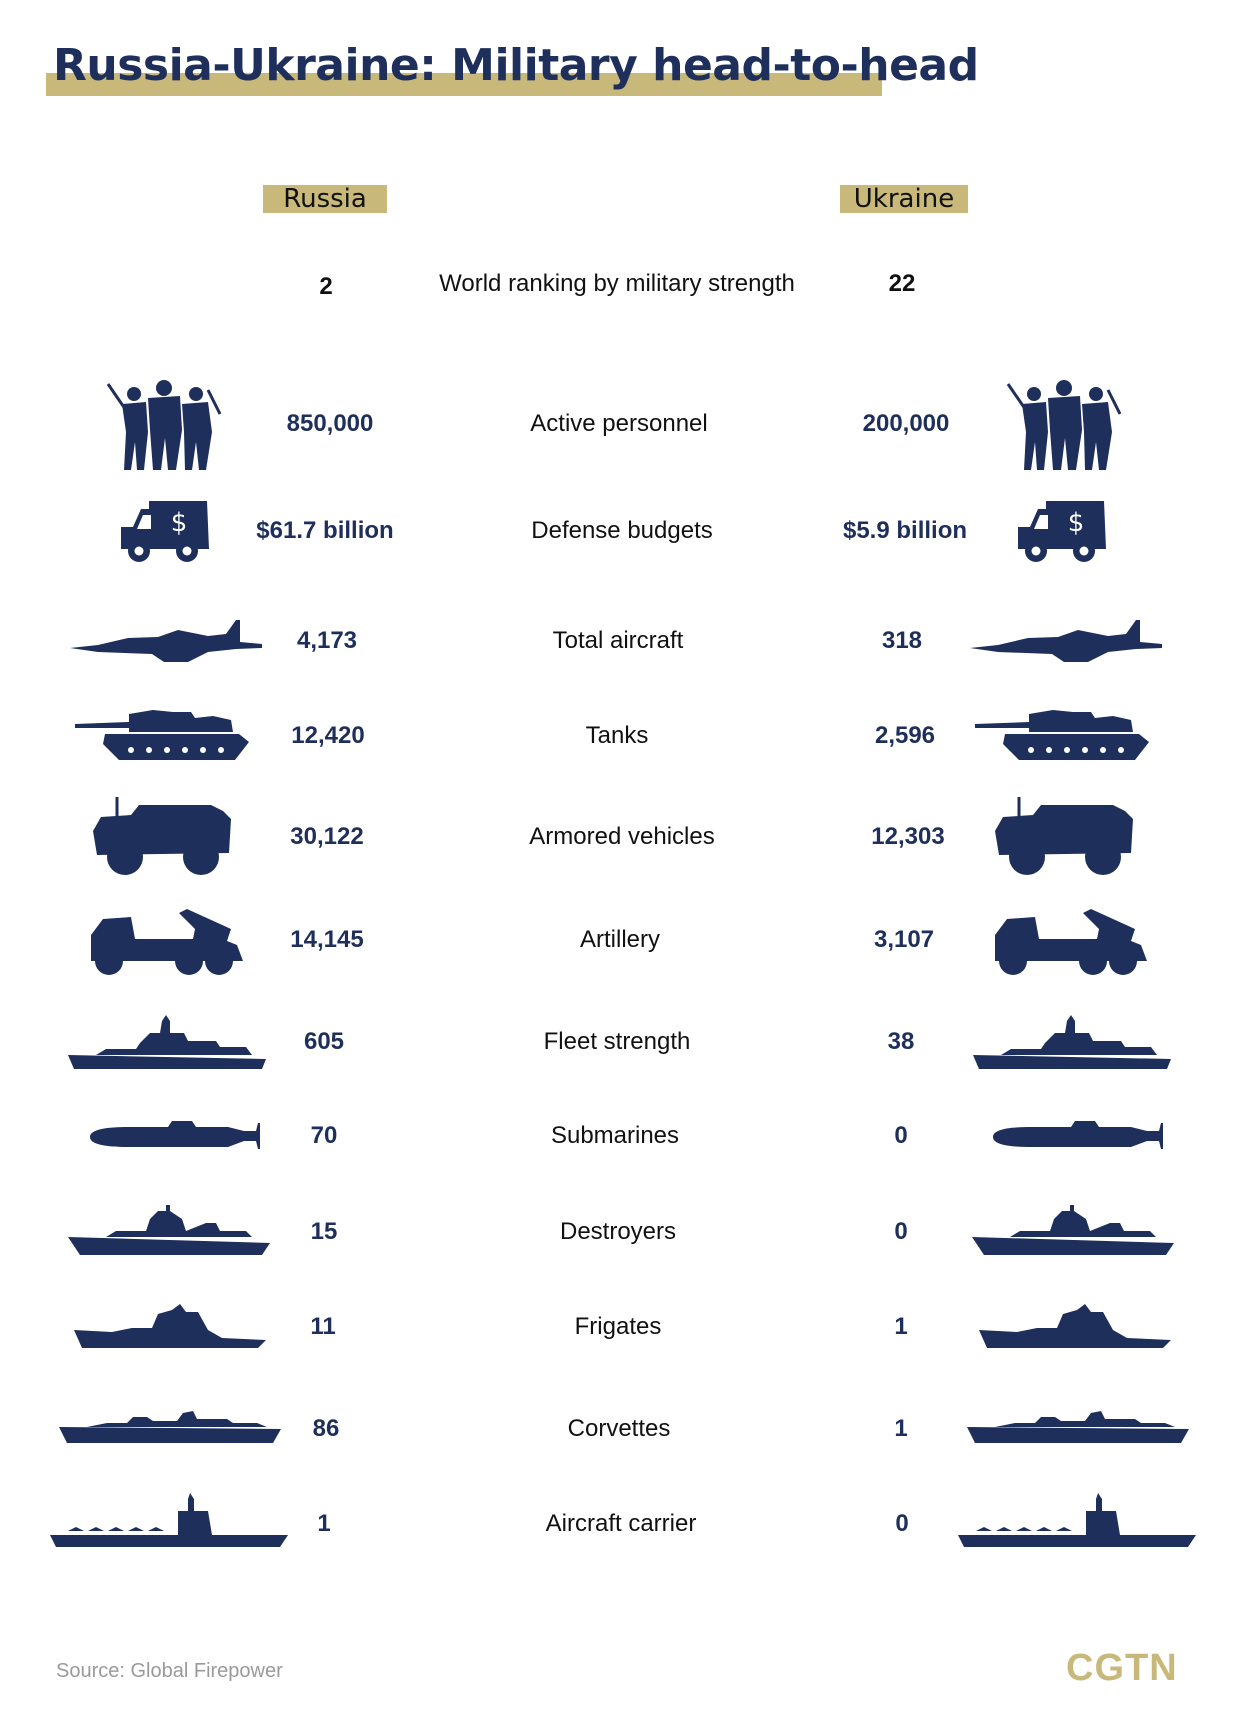  Describe the element at coordinates (905, 530) in the screenshot. I see `ukraine-value: $5.9 billion` at that location.